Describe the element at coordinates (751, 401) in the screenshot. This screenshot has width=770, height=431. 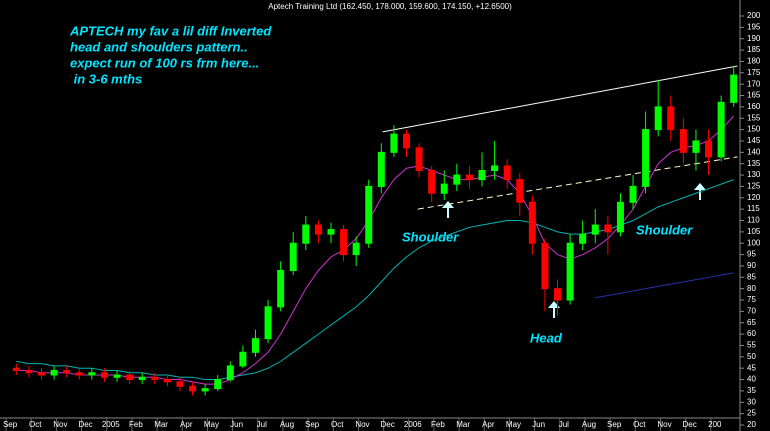
I see `y-tick-label: 30` at that location.